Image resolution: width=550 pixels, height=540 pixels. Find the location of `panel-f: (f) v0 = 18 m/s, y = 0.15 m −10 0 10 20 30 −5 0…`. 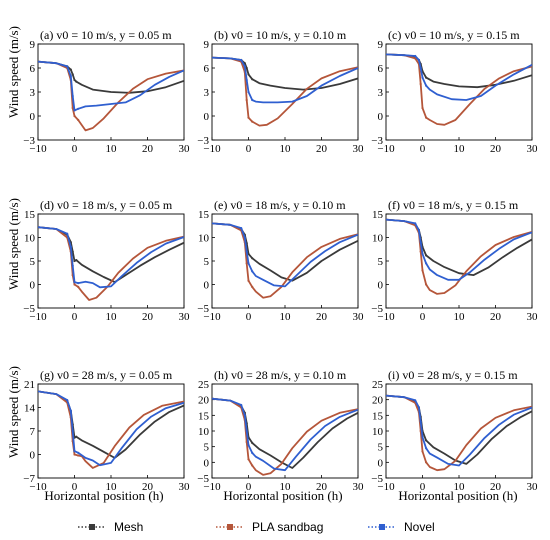

panel-f: (f) v0 = 18 m/s, y = 0.15 m −10 0 10 20 30 −5 0… is located at coordinates (454, 260).